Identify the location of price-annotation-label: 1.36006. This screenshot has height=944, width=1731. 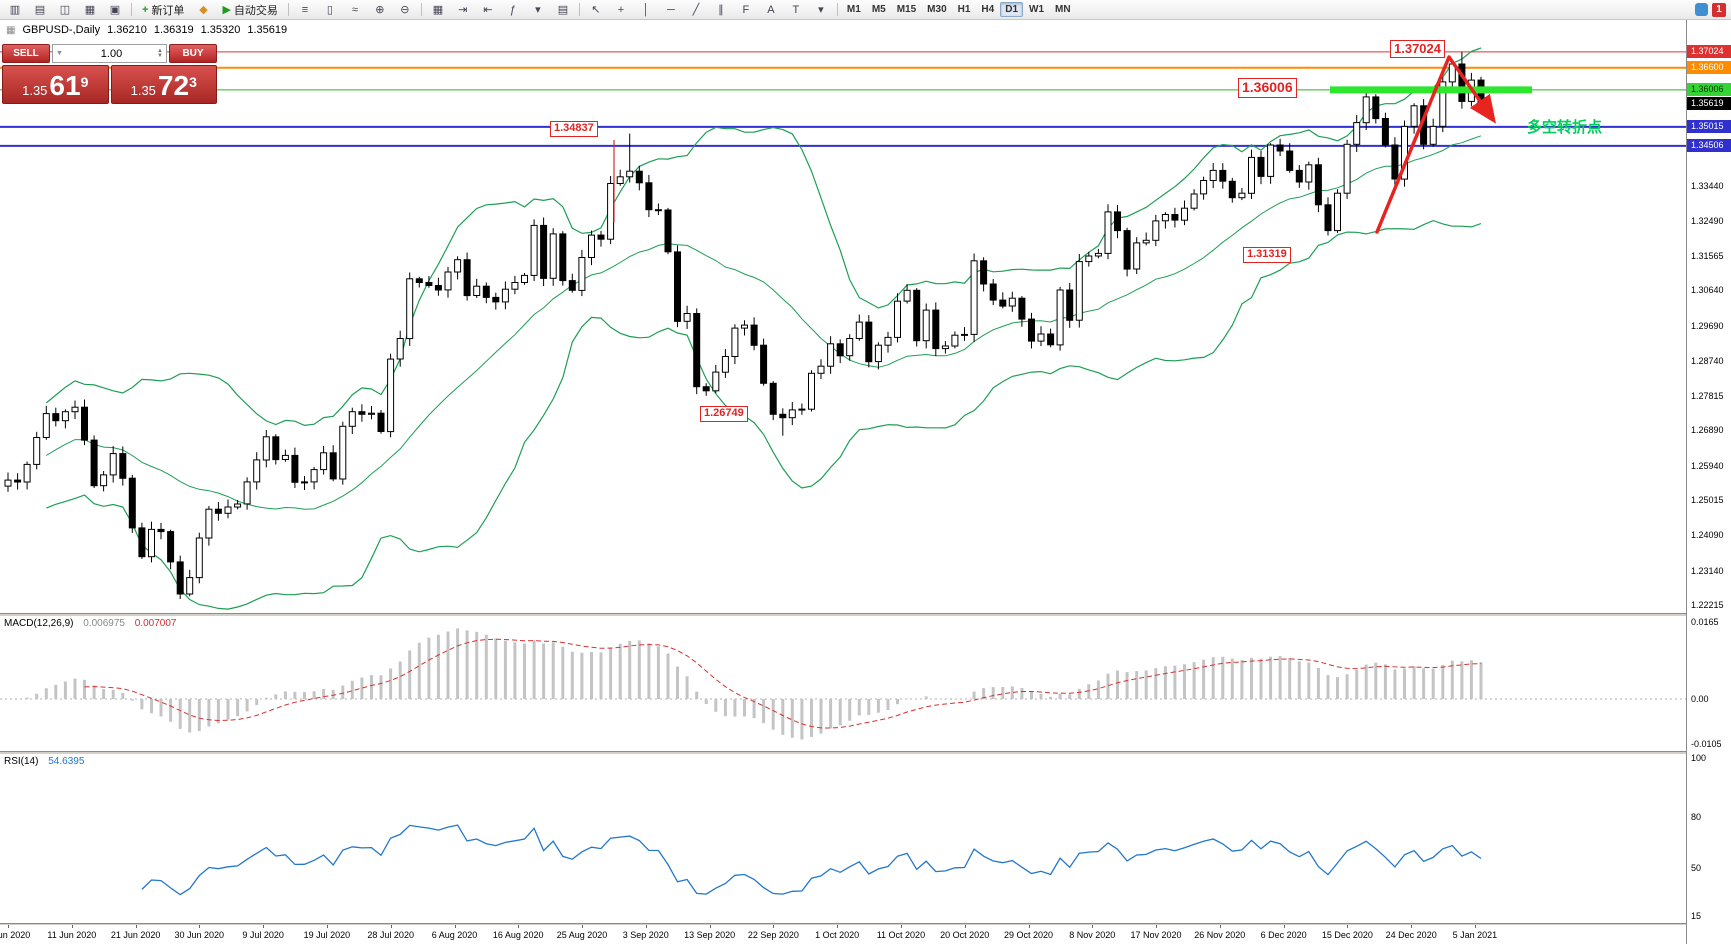
(1267, 88).